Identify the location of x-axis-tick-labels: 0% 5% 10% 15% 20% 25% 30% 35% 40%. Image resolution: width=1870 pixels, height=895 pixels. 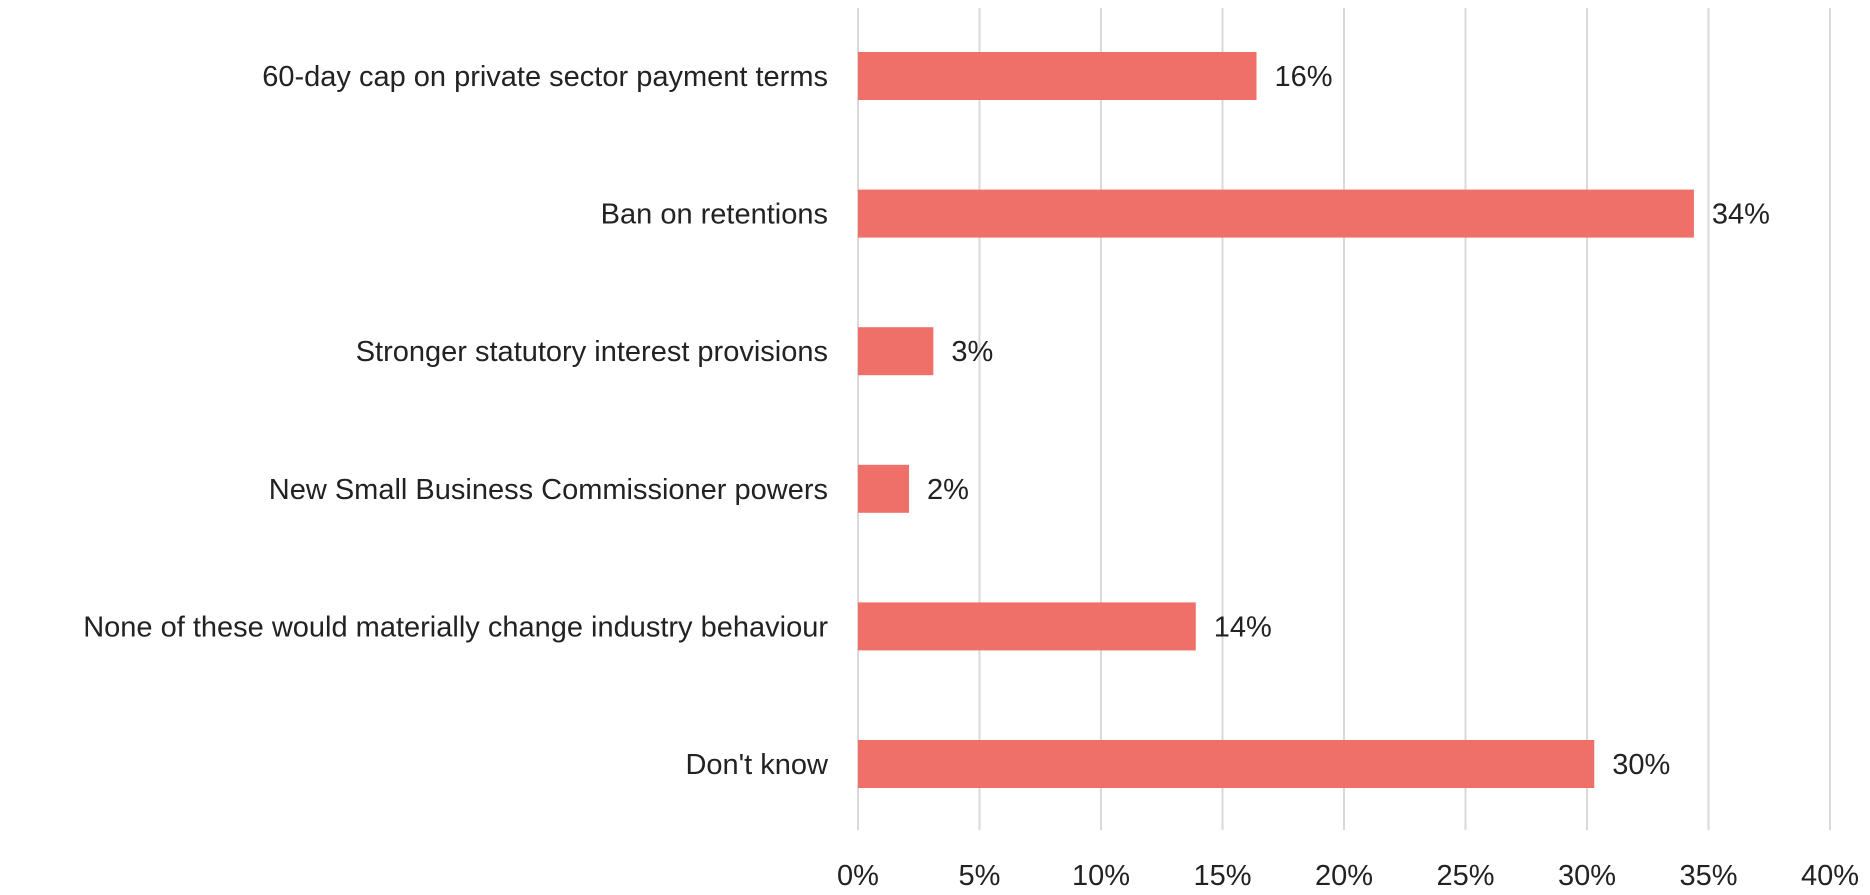
(1348, 876).